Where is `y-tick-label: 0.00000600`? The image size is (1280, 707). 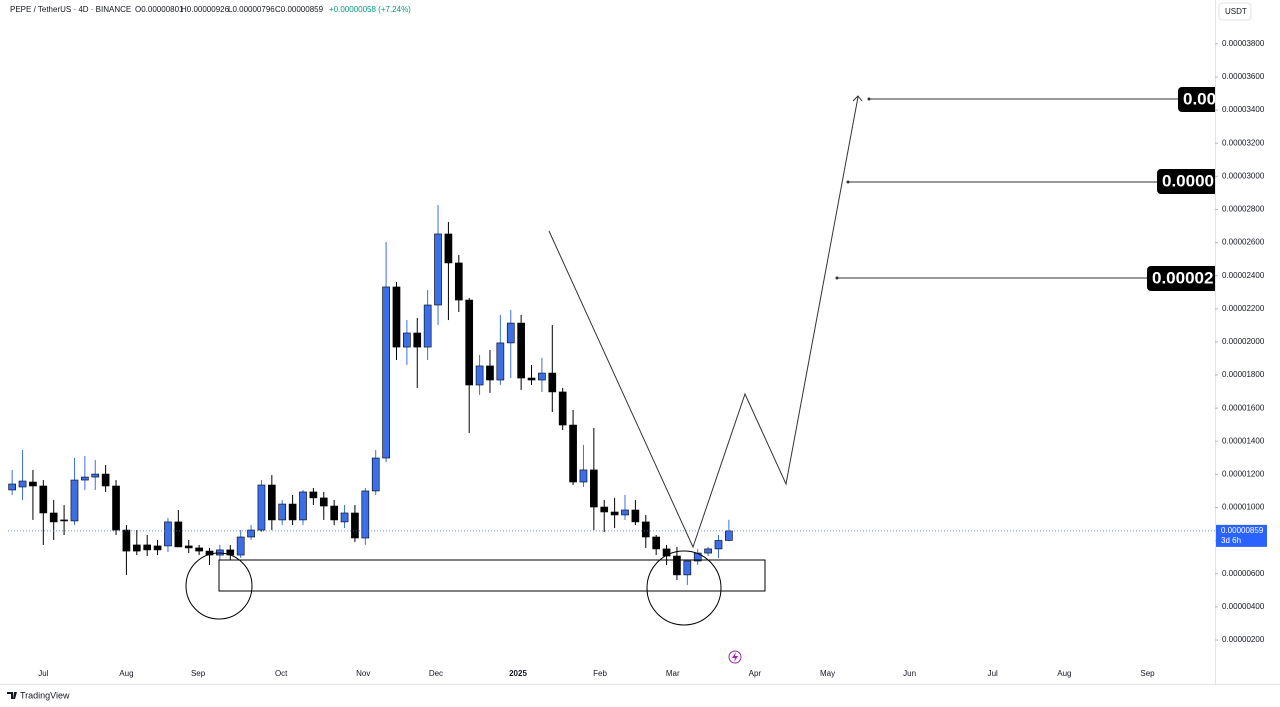
y-tick-label: 0.00000600 is located at coordinates (1243, 573).